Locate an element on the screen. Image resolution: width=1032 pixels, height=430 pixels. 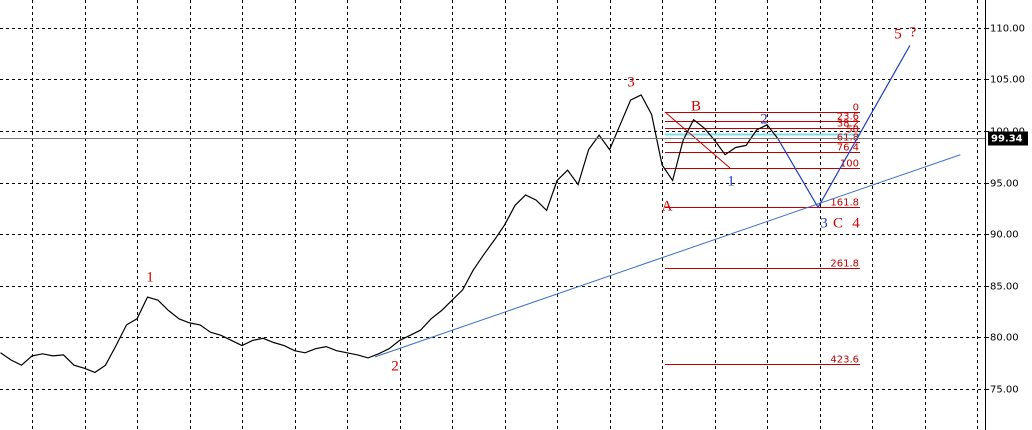
fib-label: 261.8 is located at coordinates (844, 264).